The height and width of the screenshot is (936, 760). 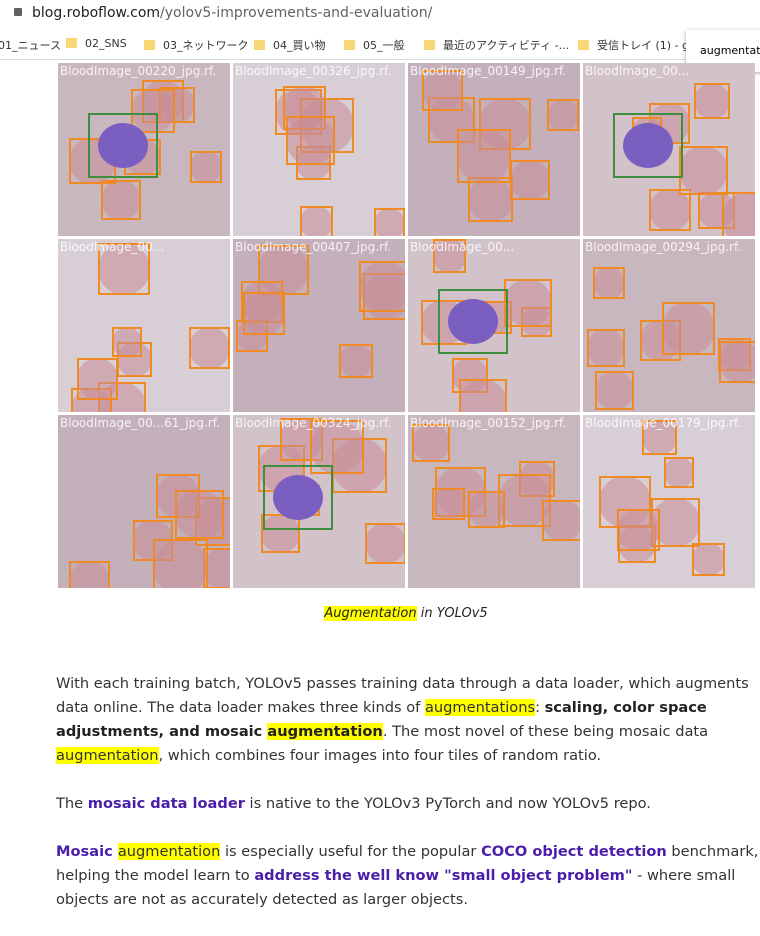 What do you see at coordinates (574, 851) in the screenshot?
I see `link: COCO object detection` at bounding box center [574, 851].